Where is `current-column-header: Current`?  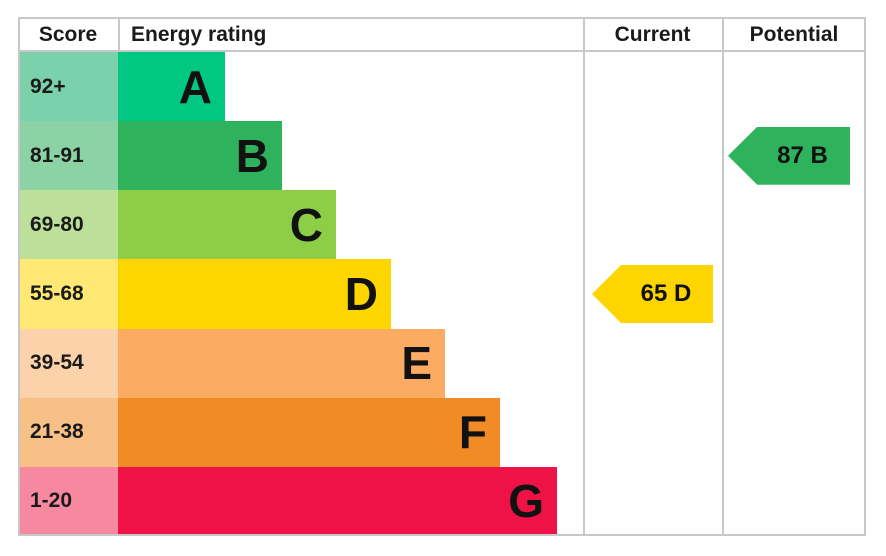
current-column-header: Current is located at coordinates (652, 34).